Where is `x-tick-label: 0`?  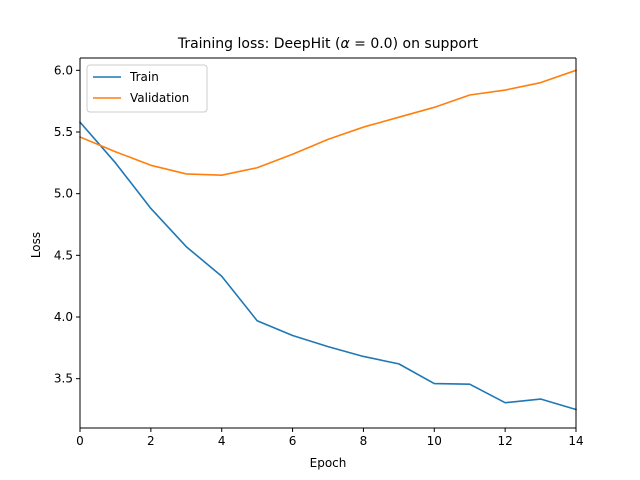 x-tick-label: 0 is located at coordinates (80, 441).